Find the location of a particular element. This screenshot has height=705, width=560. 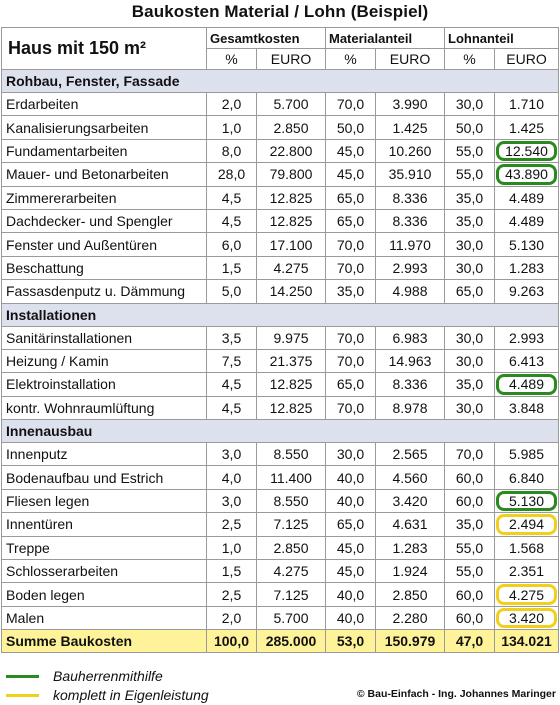

row-label: Fundamentarbeiten is located at coordinates (104, 151).